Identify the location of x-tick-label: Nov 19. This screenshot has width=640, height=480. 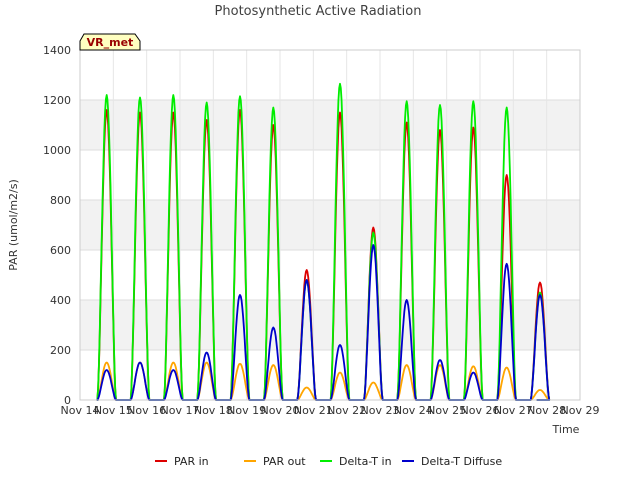
(246, 410).